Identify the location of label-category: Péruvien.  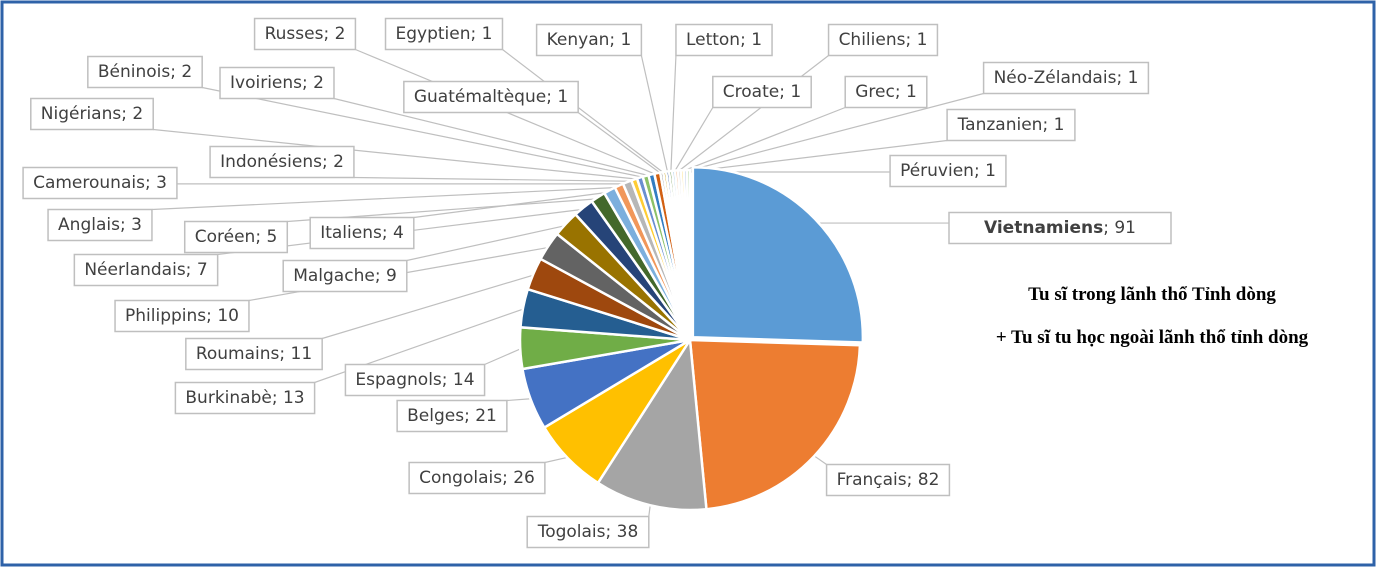
(937, 171).